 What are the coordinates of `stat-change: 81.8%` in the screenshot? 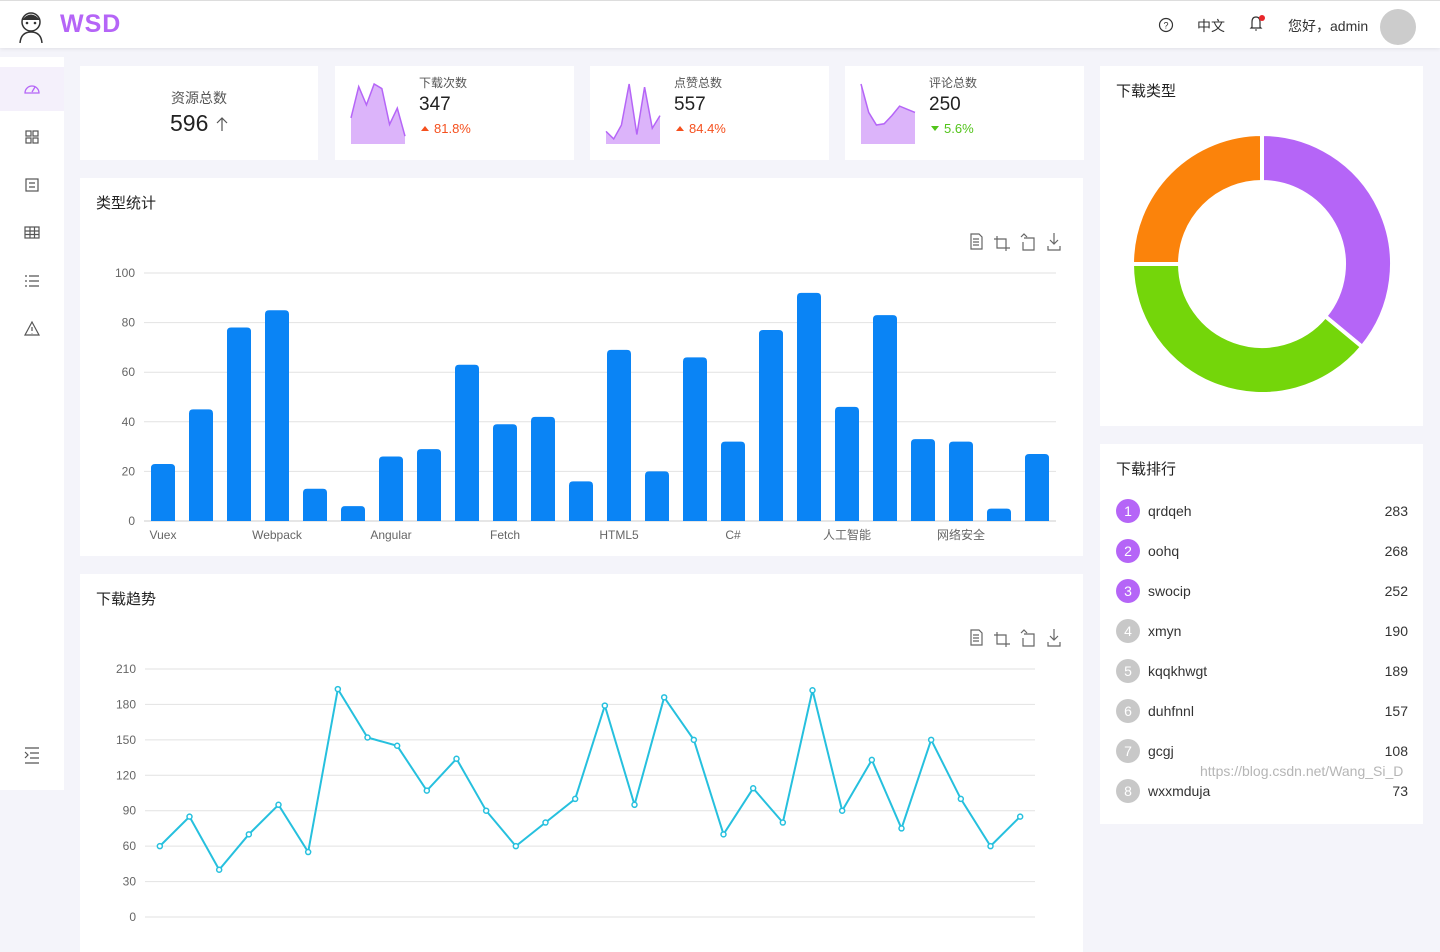 It's located at (452, 128).